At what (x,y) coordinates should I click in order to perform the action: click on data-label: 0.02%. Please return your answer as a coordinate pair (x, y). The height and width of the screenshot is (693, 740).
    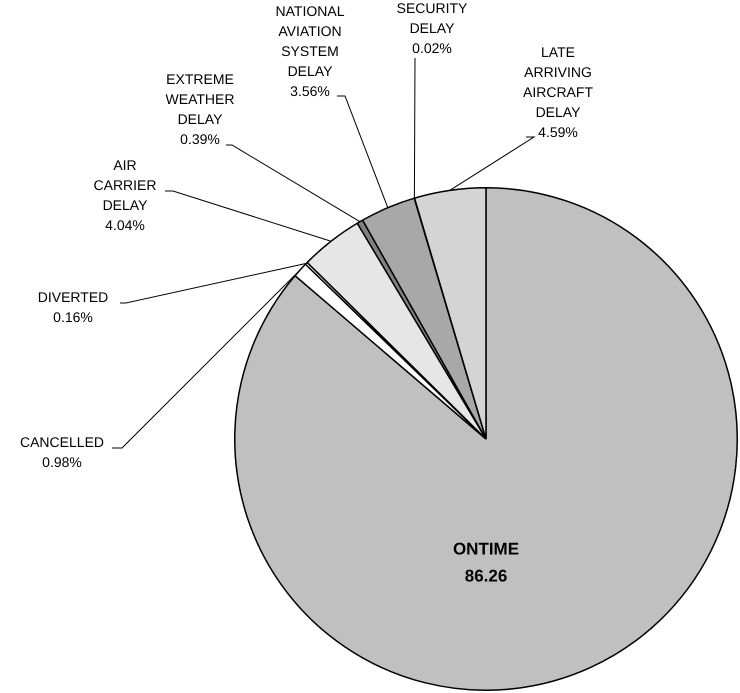
    Looking at the image, I should click on (432, 48).